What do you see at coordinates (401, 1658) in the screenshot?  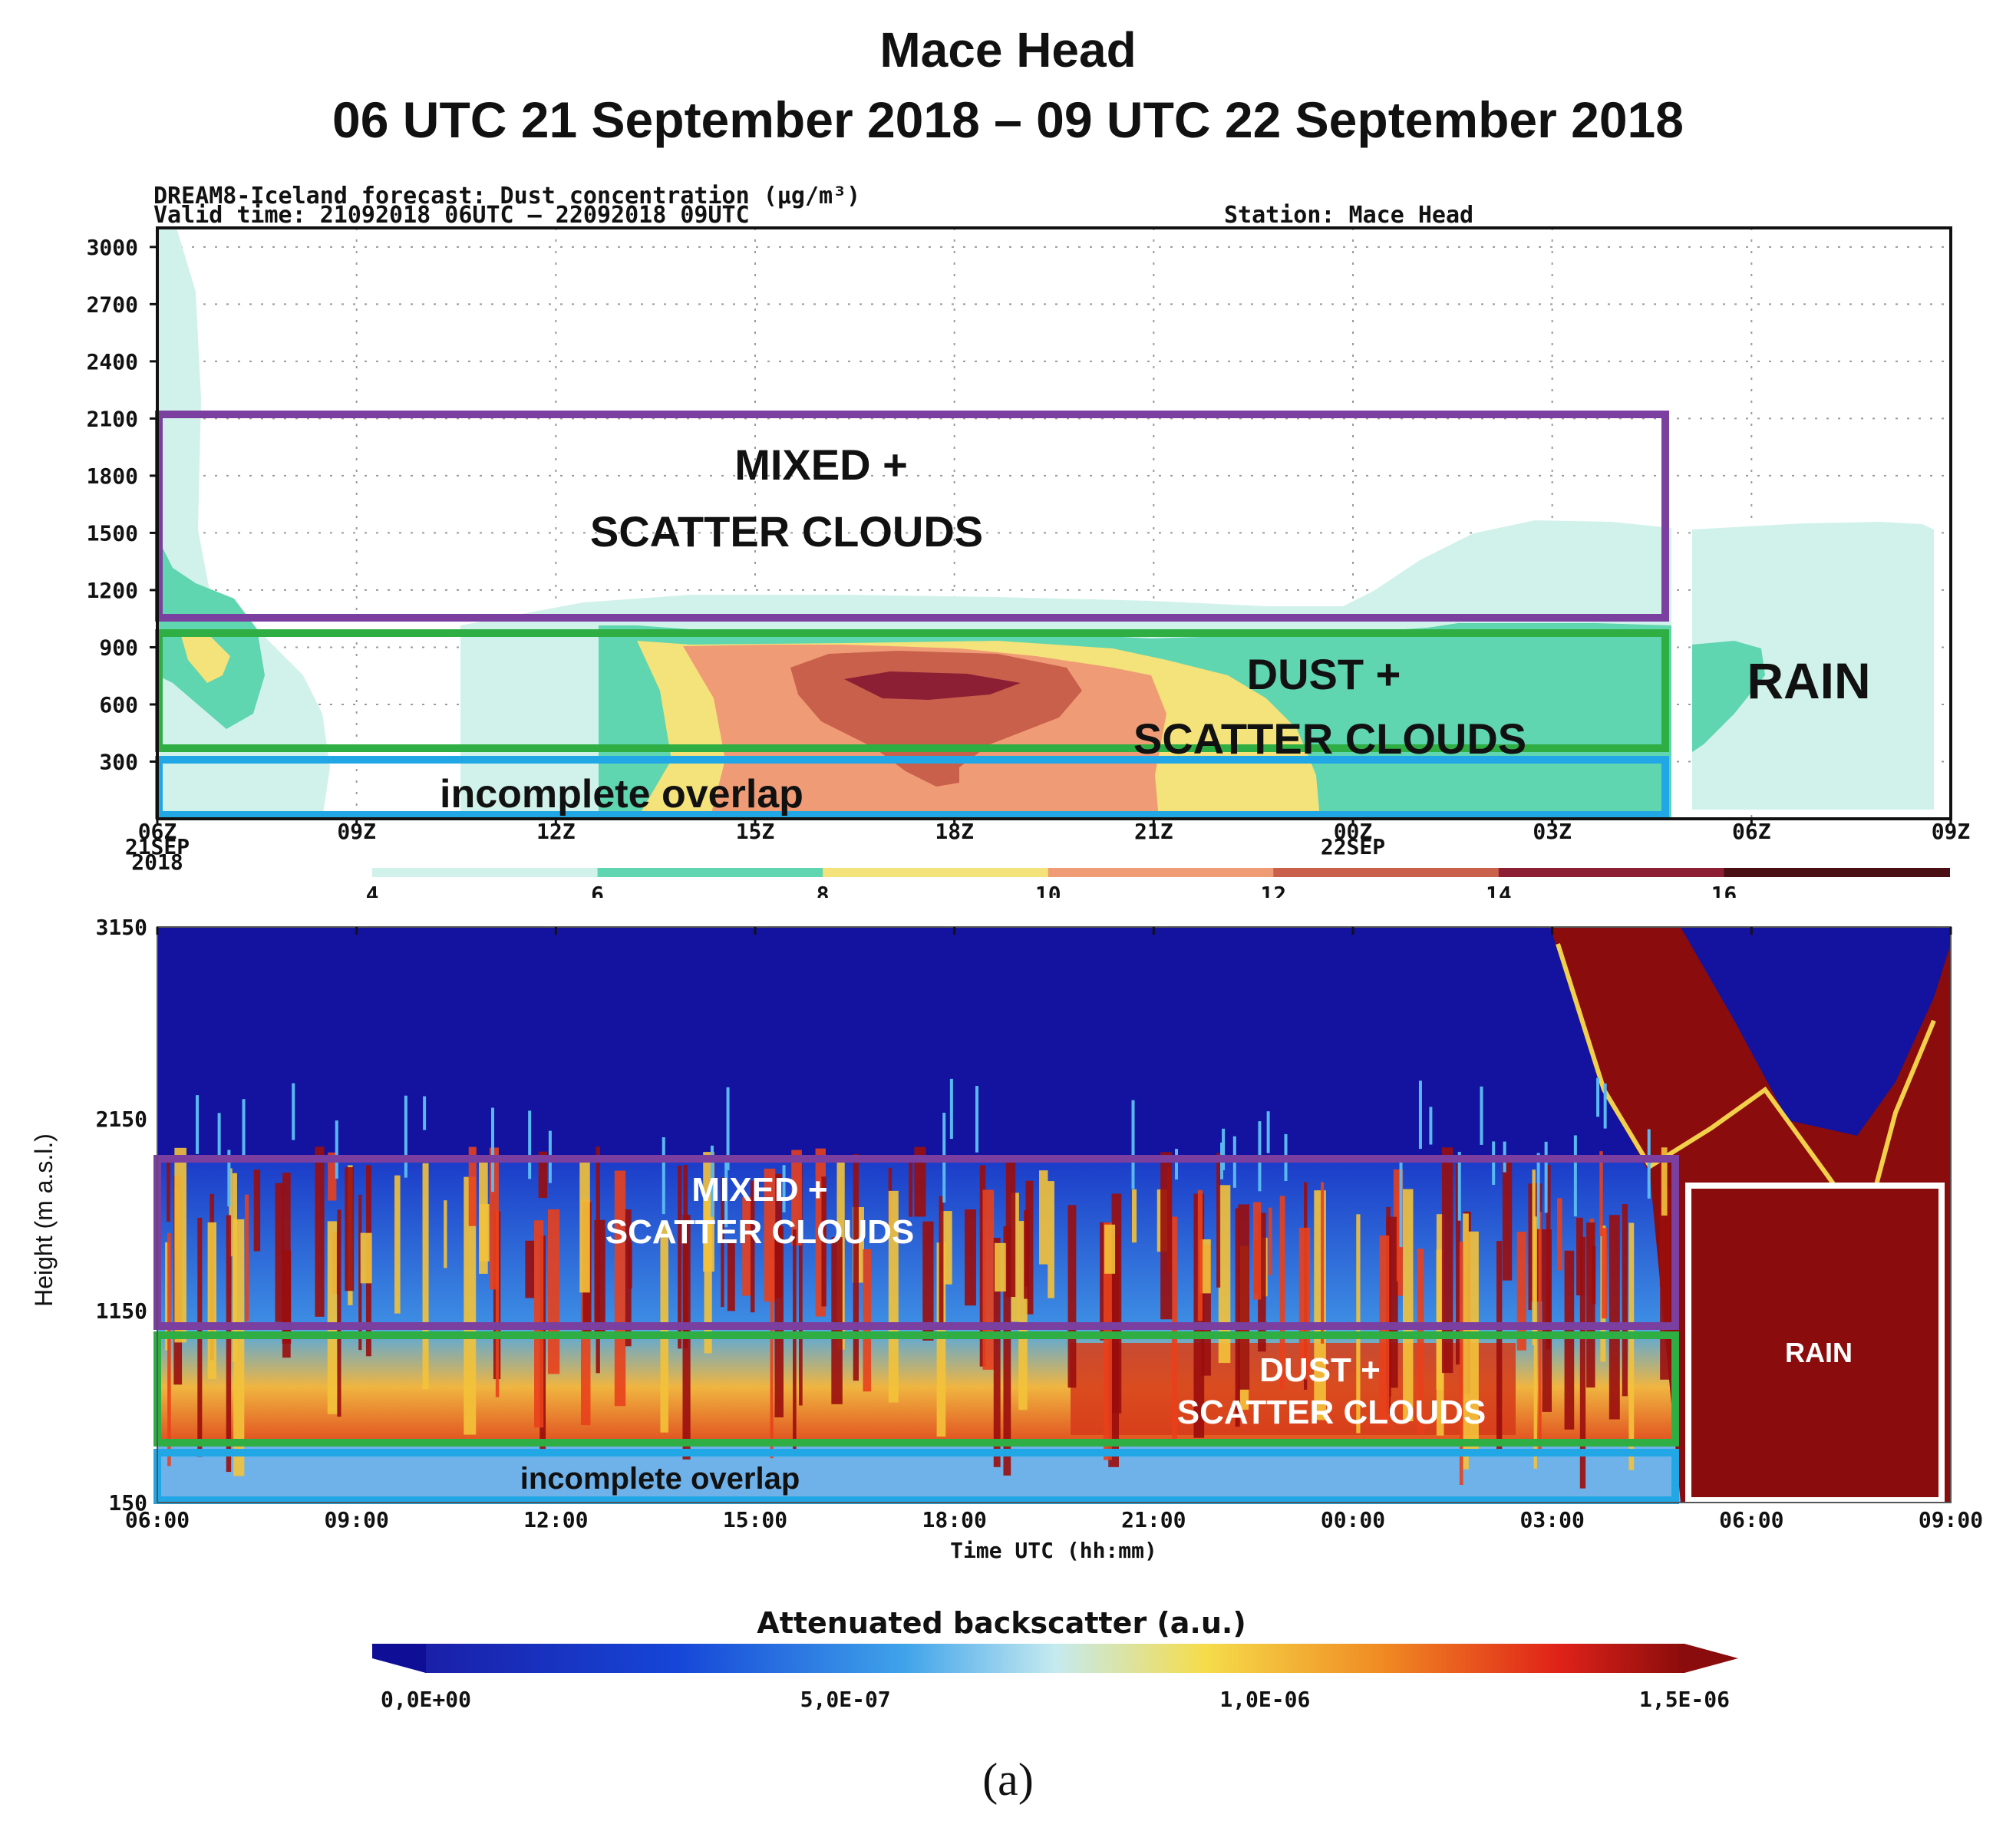 I see `colorbar-min-arrow-tip` at bounding box center [401, 1658].